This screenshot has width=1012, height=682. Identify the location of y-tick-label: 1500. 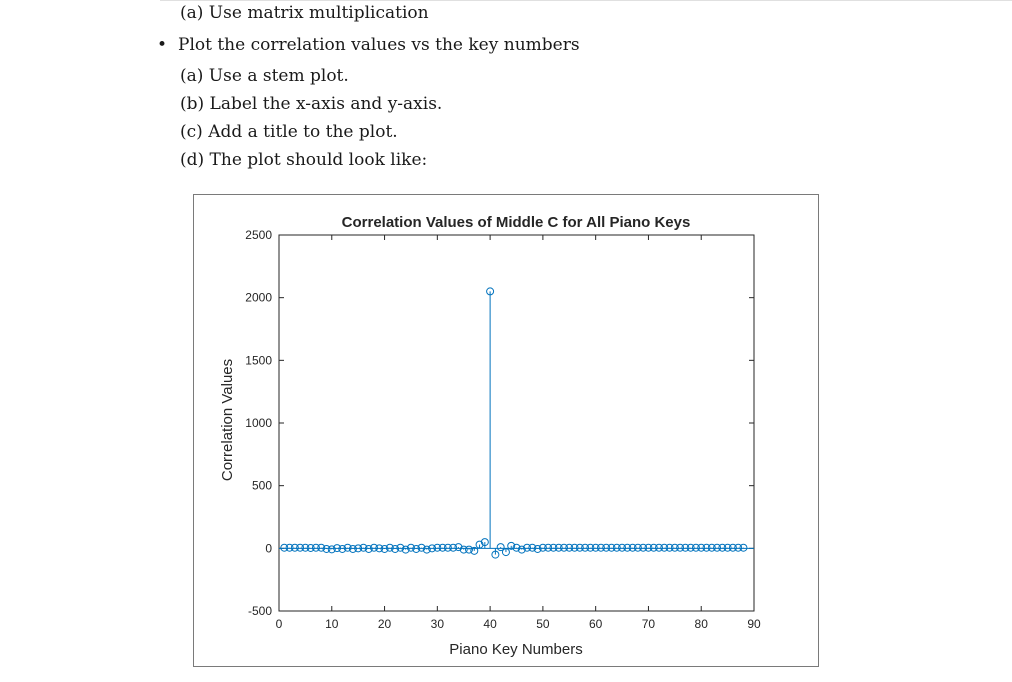
(258, 360).